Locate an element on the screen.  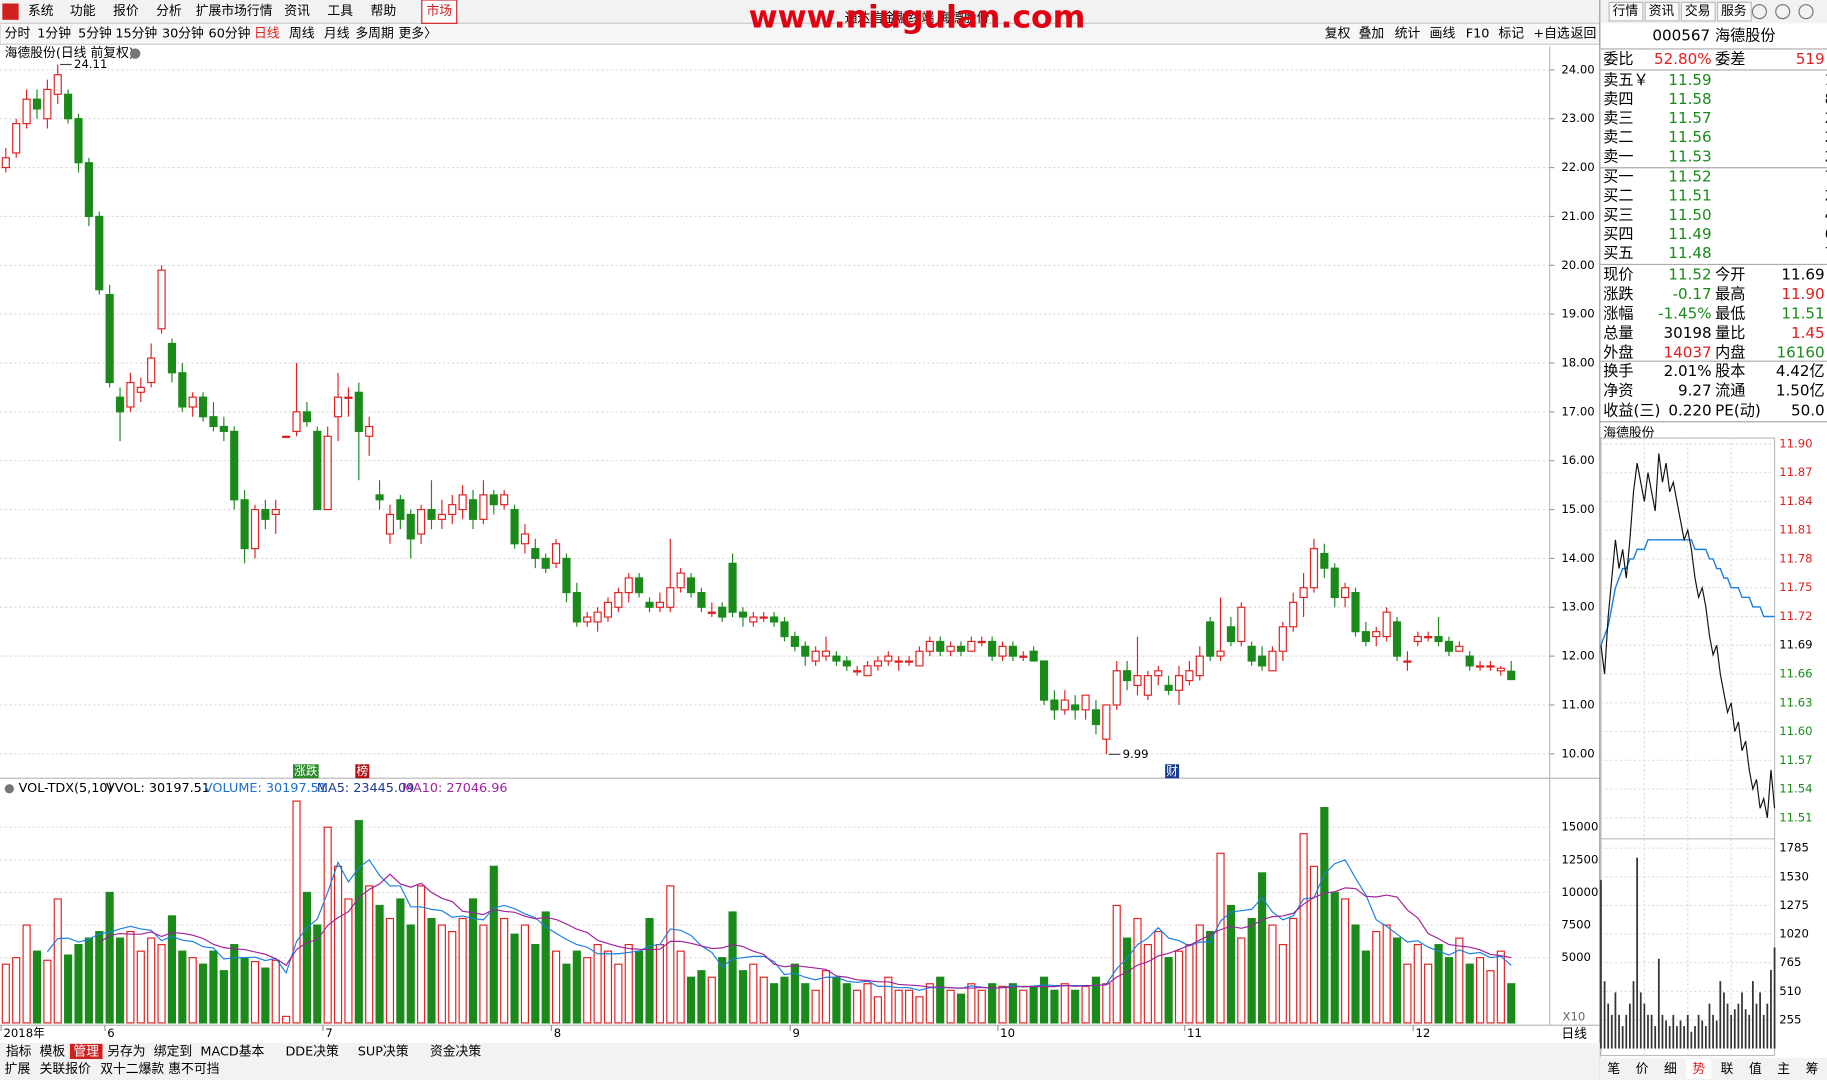
quote-cell: 43.1万 is located at coordinates (1826, 215).